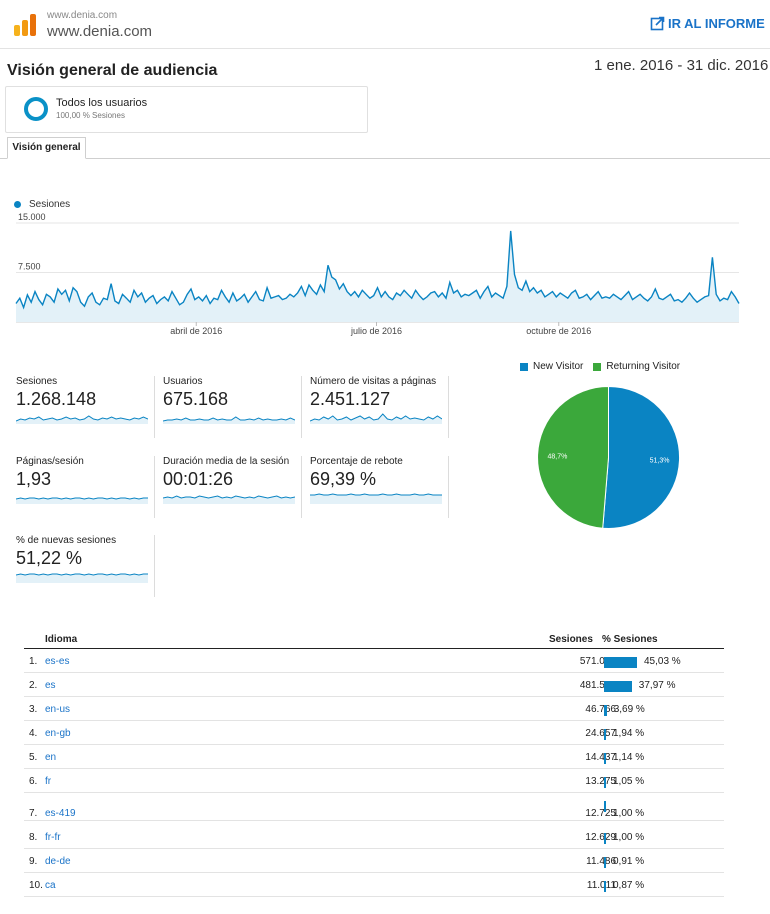 The height and width of the screenshot is (914, 770). Describe the element at coordinates (629, 757) in the screenshot. I see `row-pct-sessions: 1,14 %` at that location.